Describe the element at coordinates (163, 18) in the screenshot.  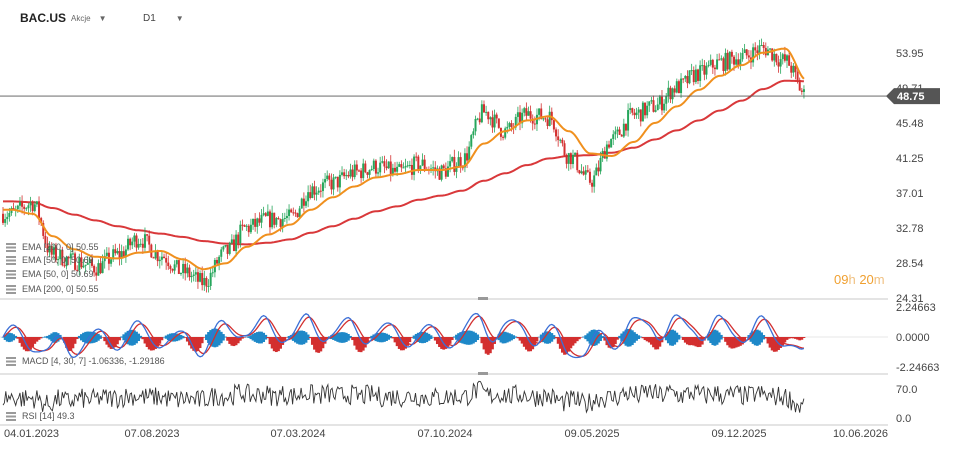
I see `timeframe-selector: D1 ▼` at that location.